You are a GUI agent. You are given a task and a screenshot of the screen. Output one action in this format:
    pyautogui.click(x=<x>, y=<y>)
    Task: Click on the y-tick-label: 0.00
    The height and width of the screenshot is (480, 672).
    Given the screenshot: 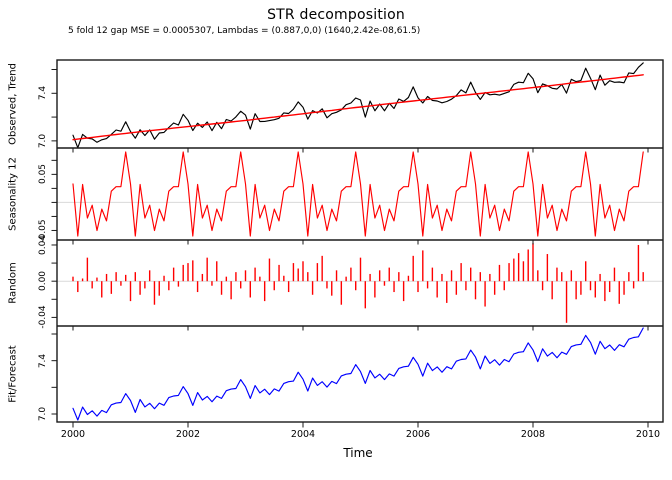 What is the action you would take?
    pyautogui.click(x=43, y=281)
    